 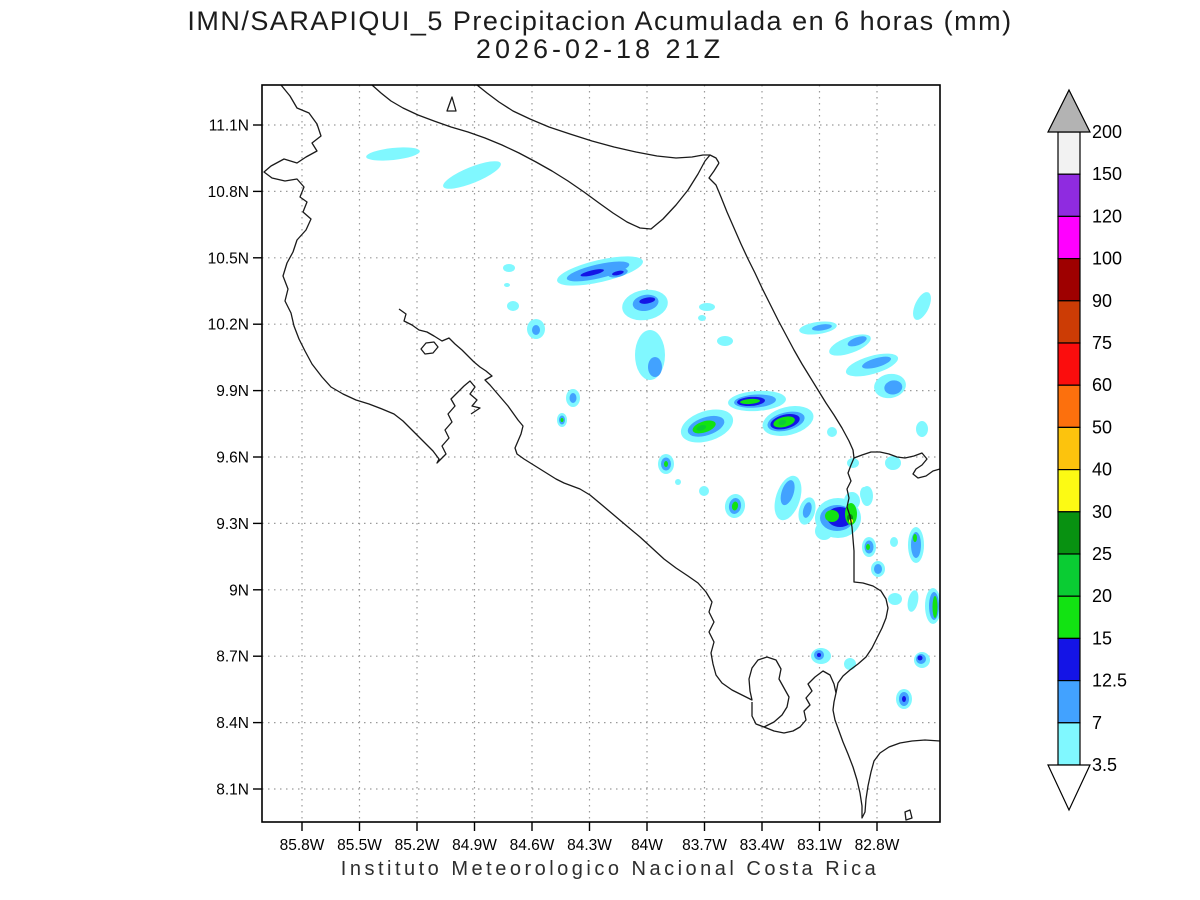 I want to click on lat-tick-label: 8.1N, so click(x=232, y=790).